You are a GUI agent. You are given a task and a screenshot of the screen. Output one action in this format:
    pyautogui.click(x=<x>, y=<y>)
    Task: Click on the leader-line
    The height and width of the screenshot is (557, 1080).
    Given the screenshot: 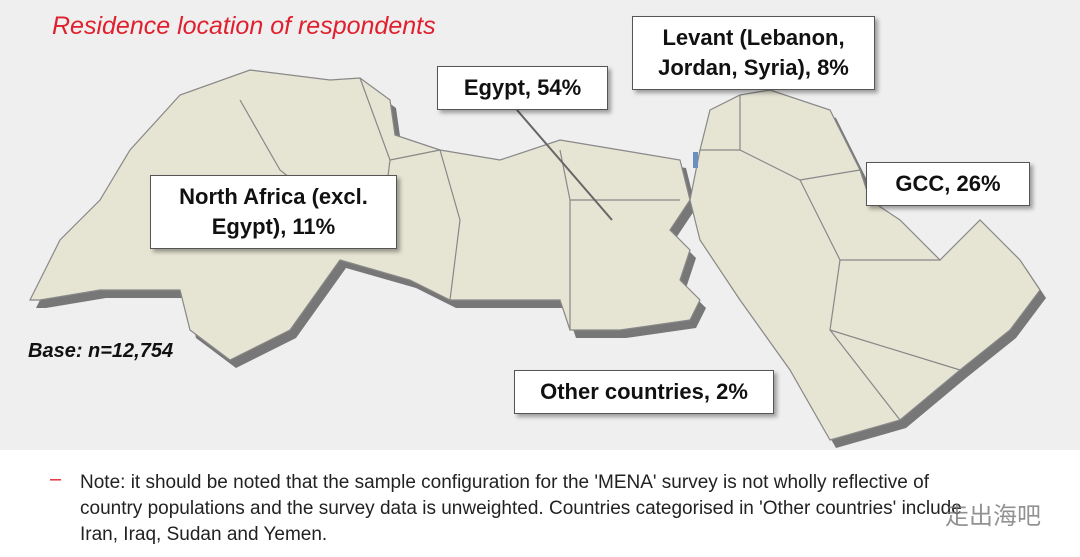 What is the action you would take?
    pyautogui.click(x=564, y=165)
    